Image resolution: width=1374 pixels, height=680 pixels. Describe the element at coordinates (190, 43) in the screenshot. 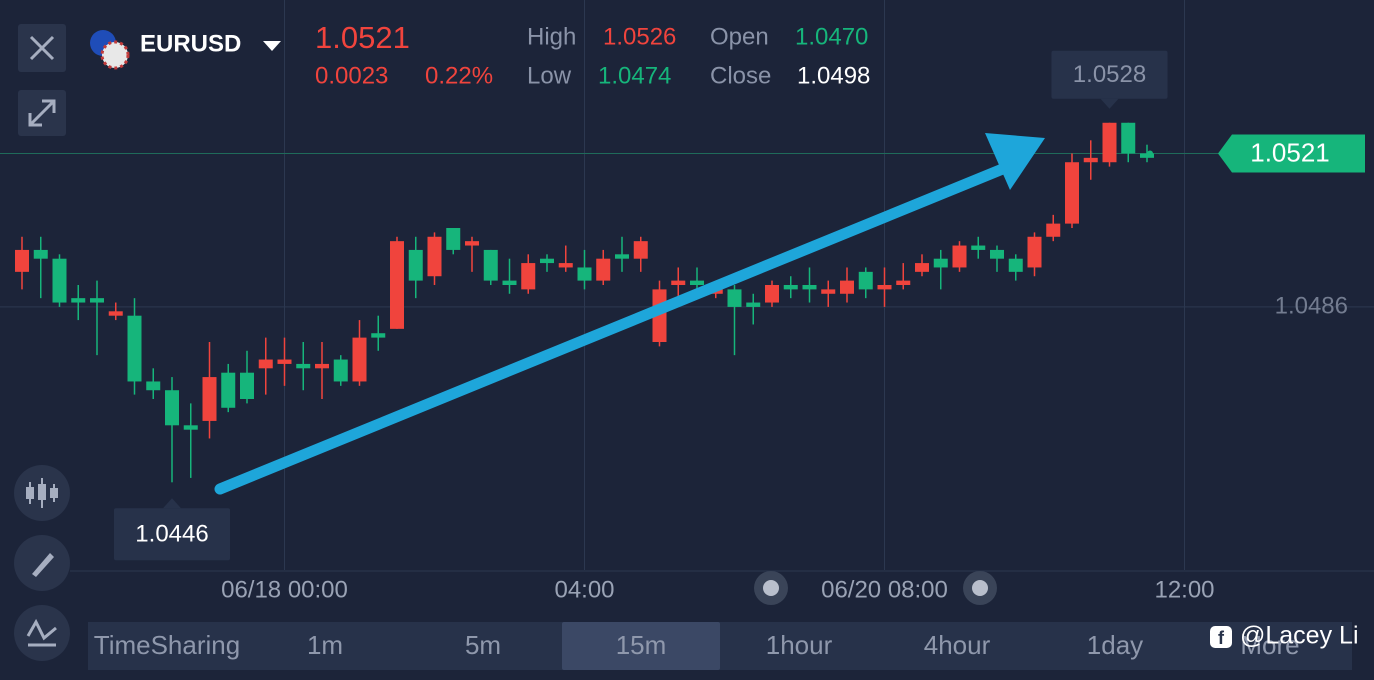

I see `symbol: EURUSD` at that location.